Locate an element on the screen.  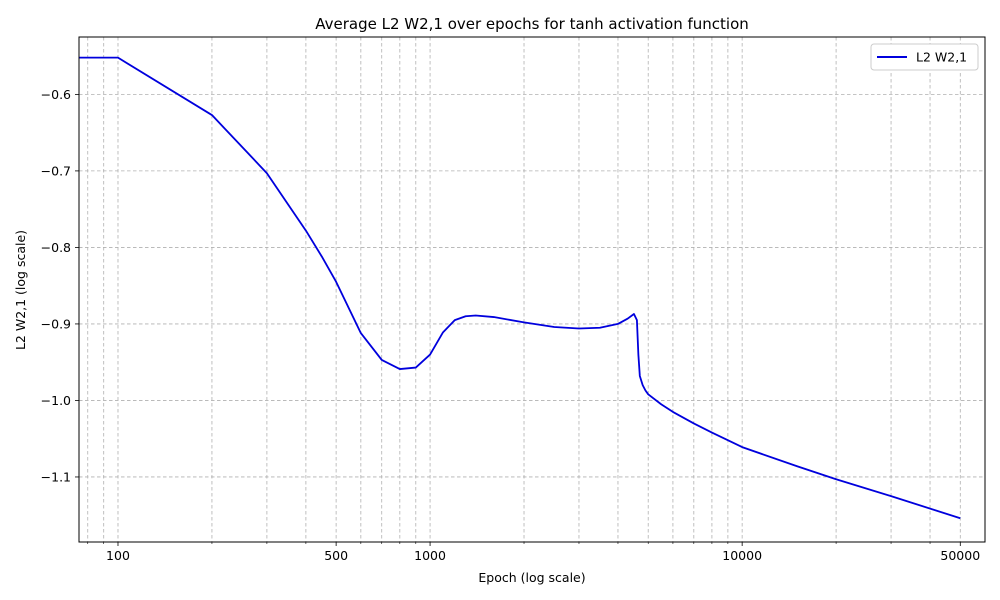
x-tick-label: 10000 is located at coordinates (742, 555).